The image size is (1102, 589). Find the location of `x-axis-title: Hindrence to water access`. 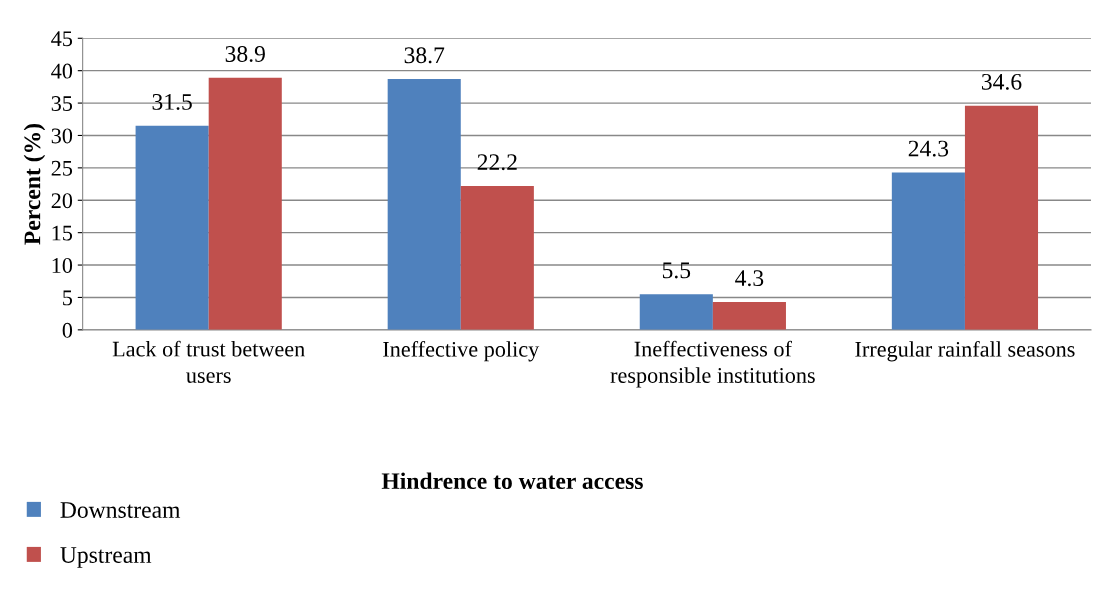

x-axis-title: Hindrence to water access is located at coordinates (512, 481).